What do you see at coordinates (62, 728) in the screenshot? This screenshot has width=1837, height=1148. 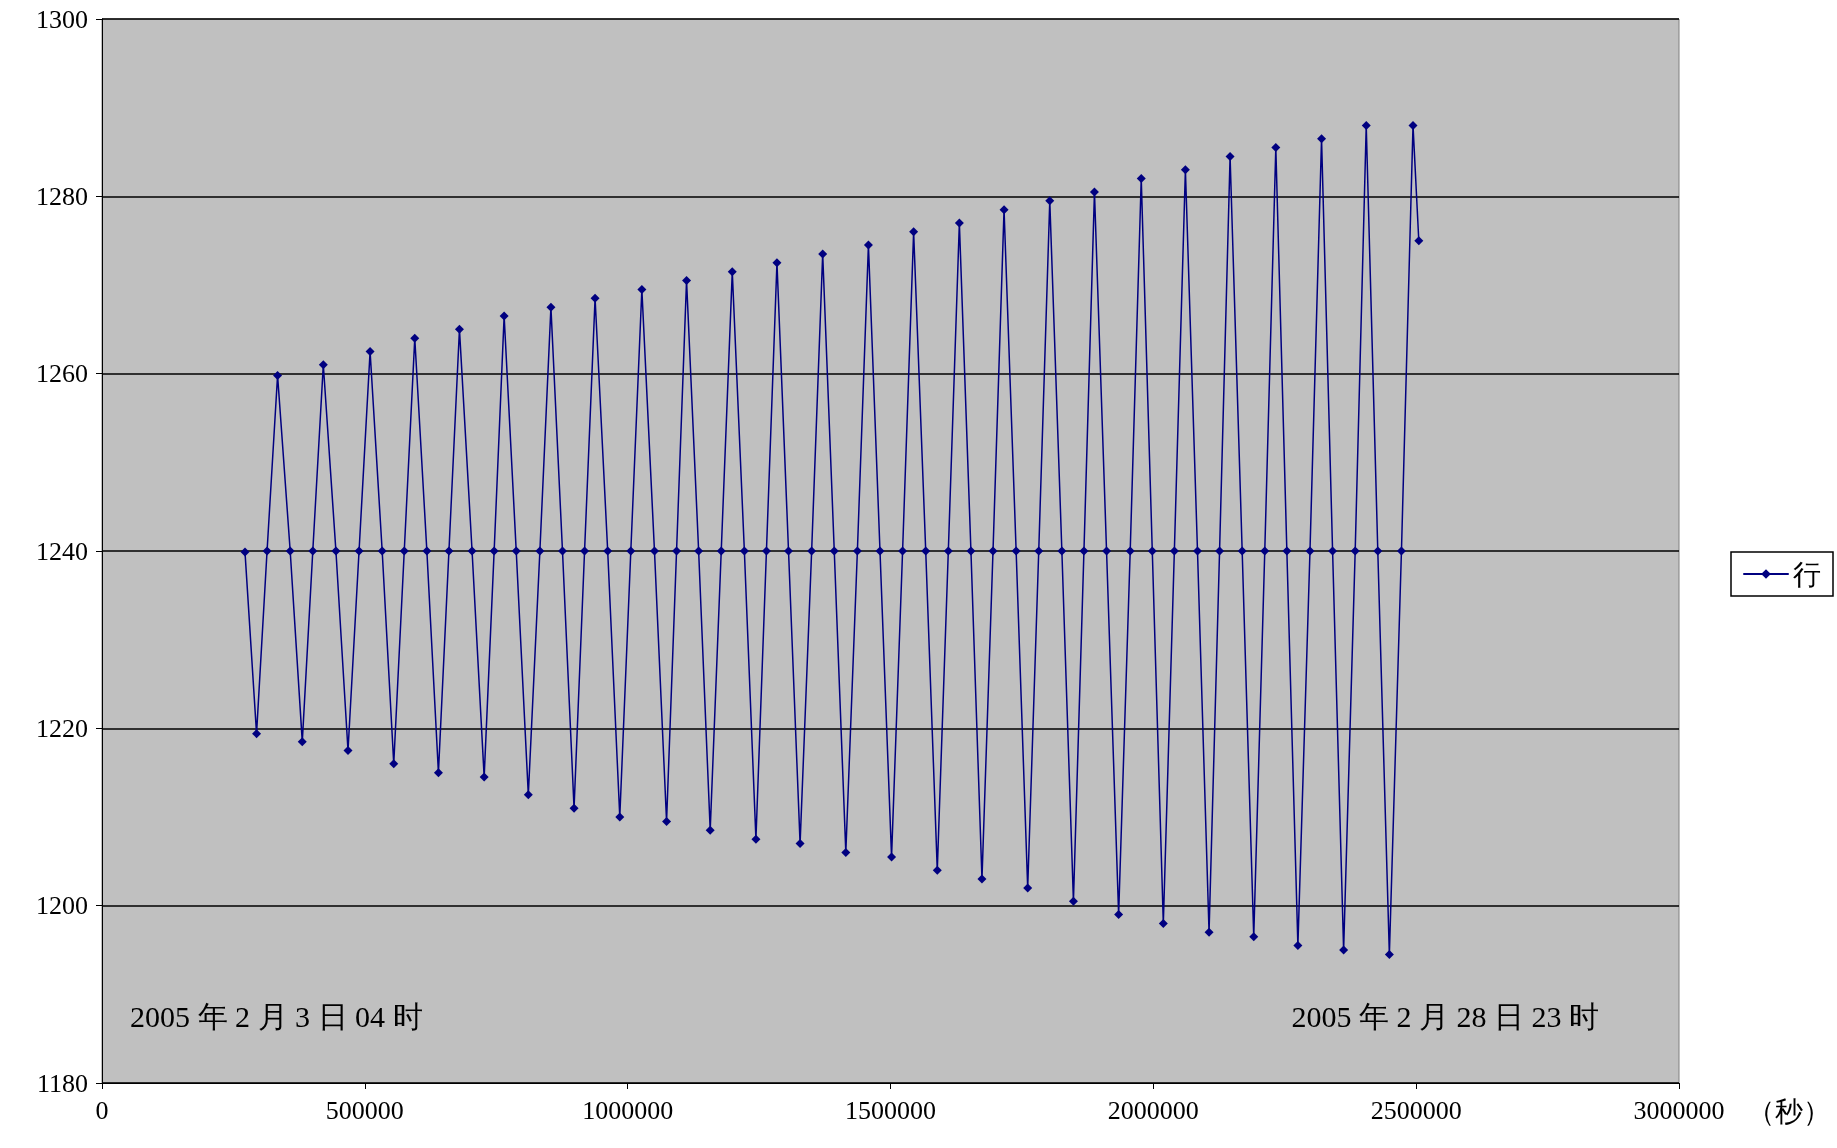 I see `y-tick-label: 1220` at bounding box center [62, 728].